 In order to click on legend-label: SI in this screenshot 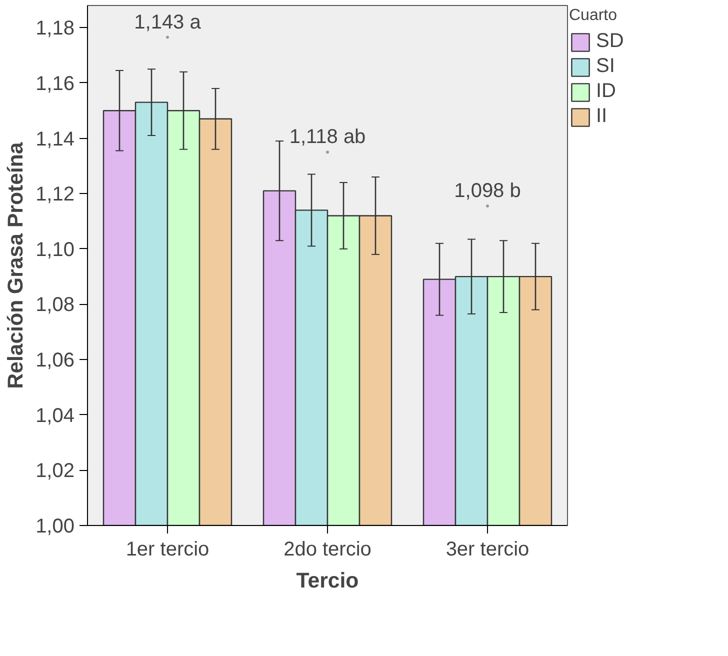, I will do `click(606, 66)`.